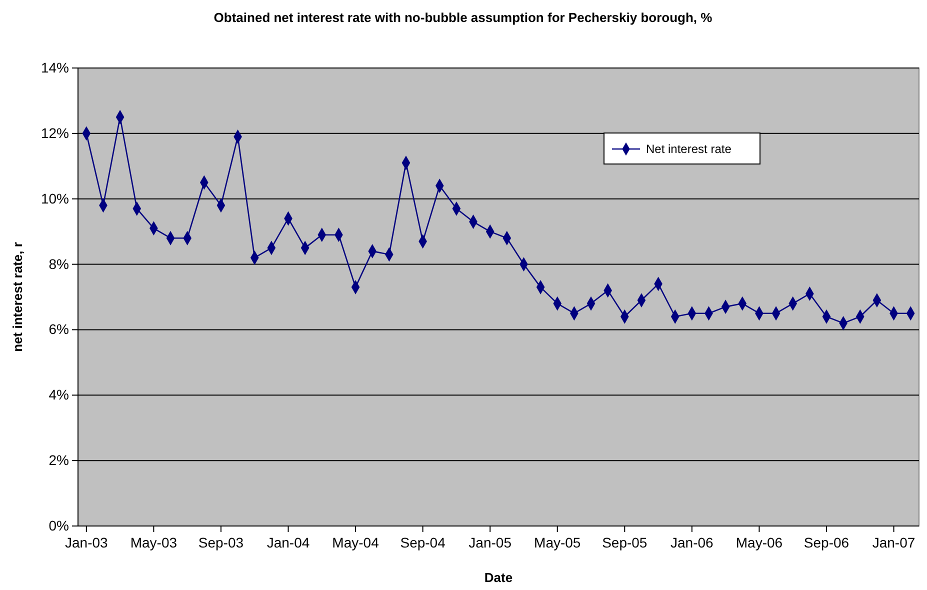 The height and width of the screenshot is (590, 927). What do you see at coordinates (86, 542) in the screenshot?
I see `x-tick-label: Jan-03` at bounding box center [86, 542].